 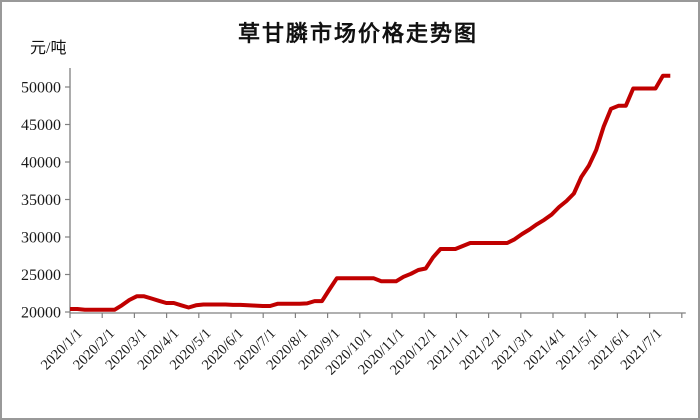 I want to click on y-tick-label: 20000, so click(x=41, y=313).